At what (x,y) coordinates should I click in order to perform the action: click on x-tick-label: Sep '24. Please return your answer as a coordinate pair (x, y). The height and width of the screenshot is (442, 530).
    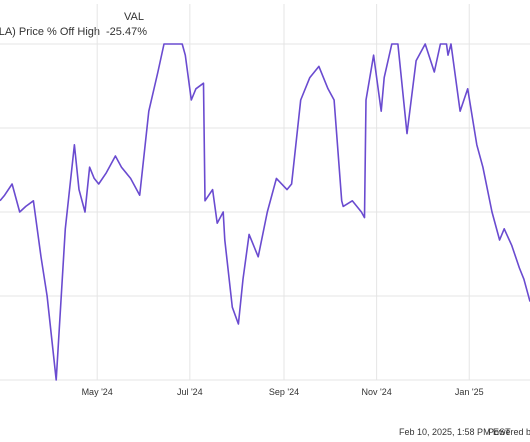
    Looking at the image, I should click on (284, 392).